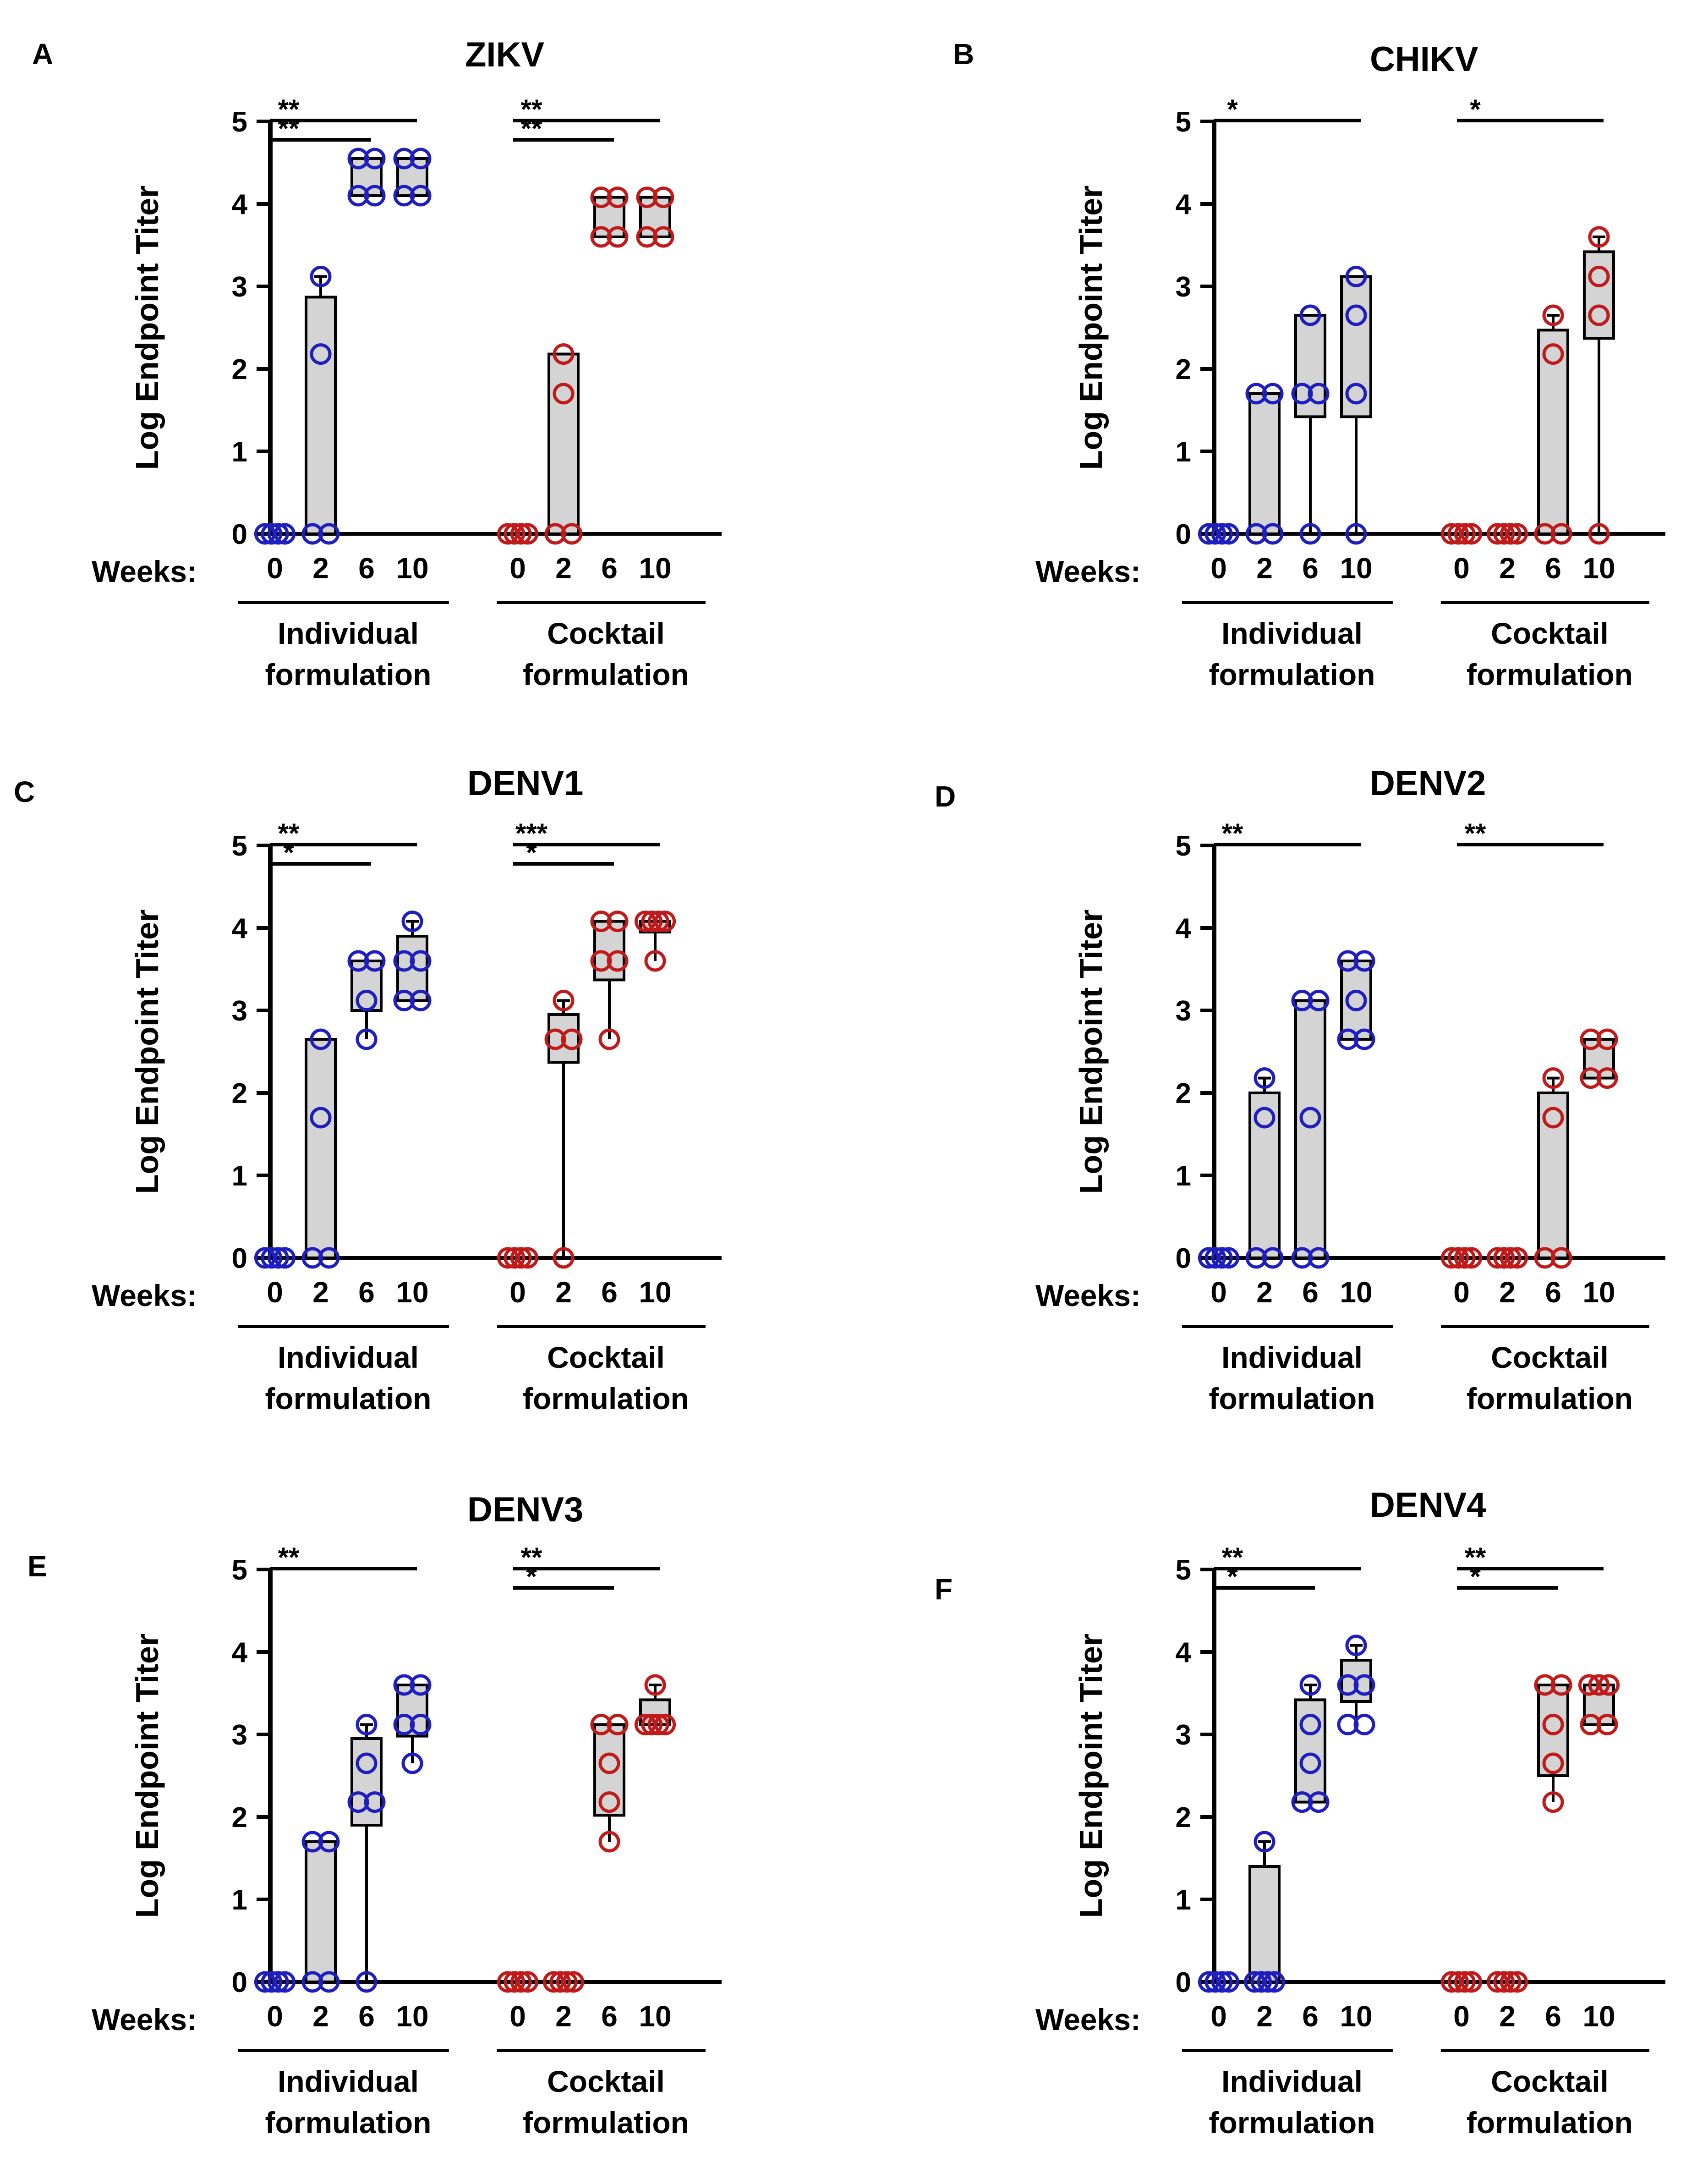 The image size is (1708, 2162). I want to click on y-tick-label: 2, so click(1184, 1093).